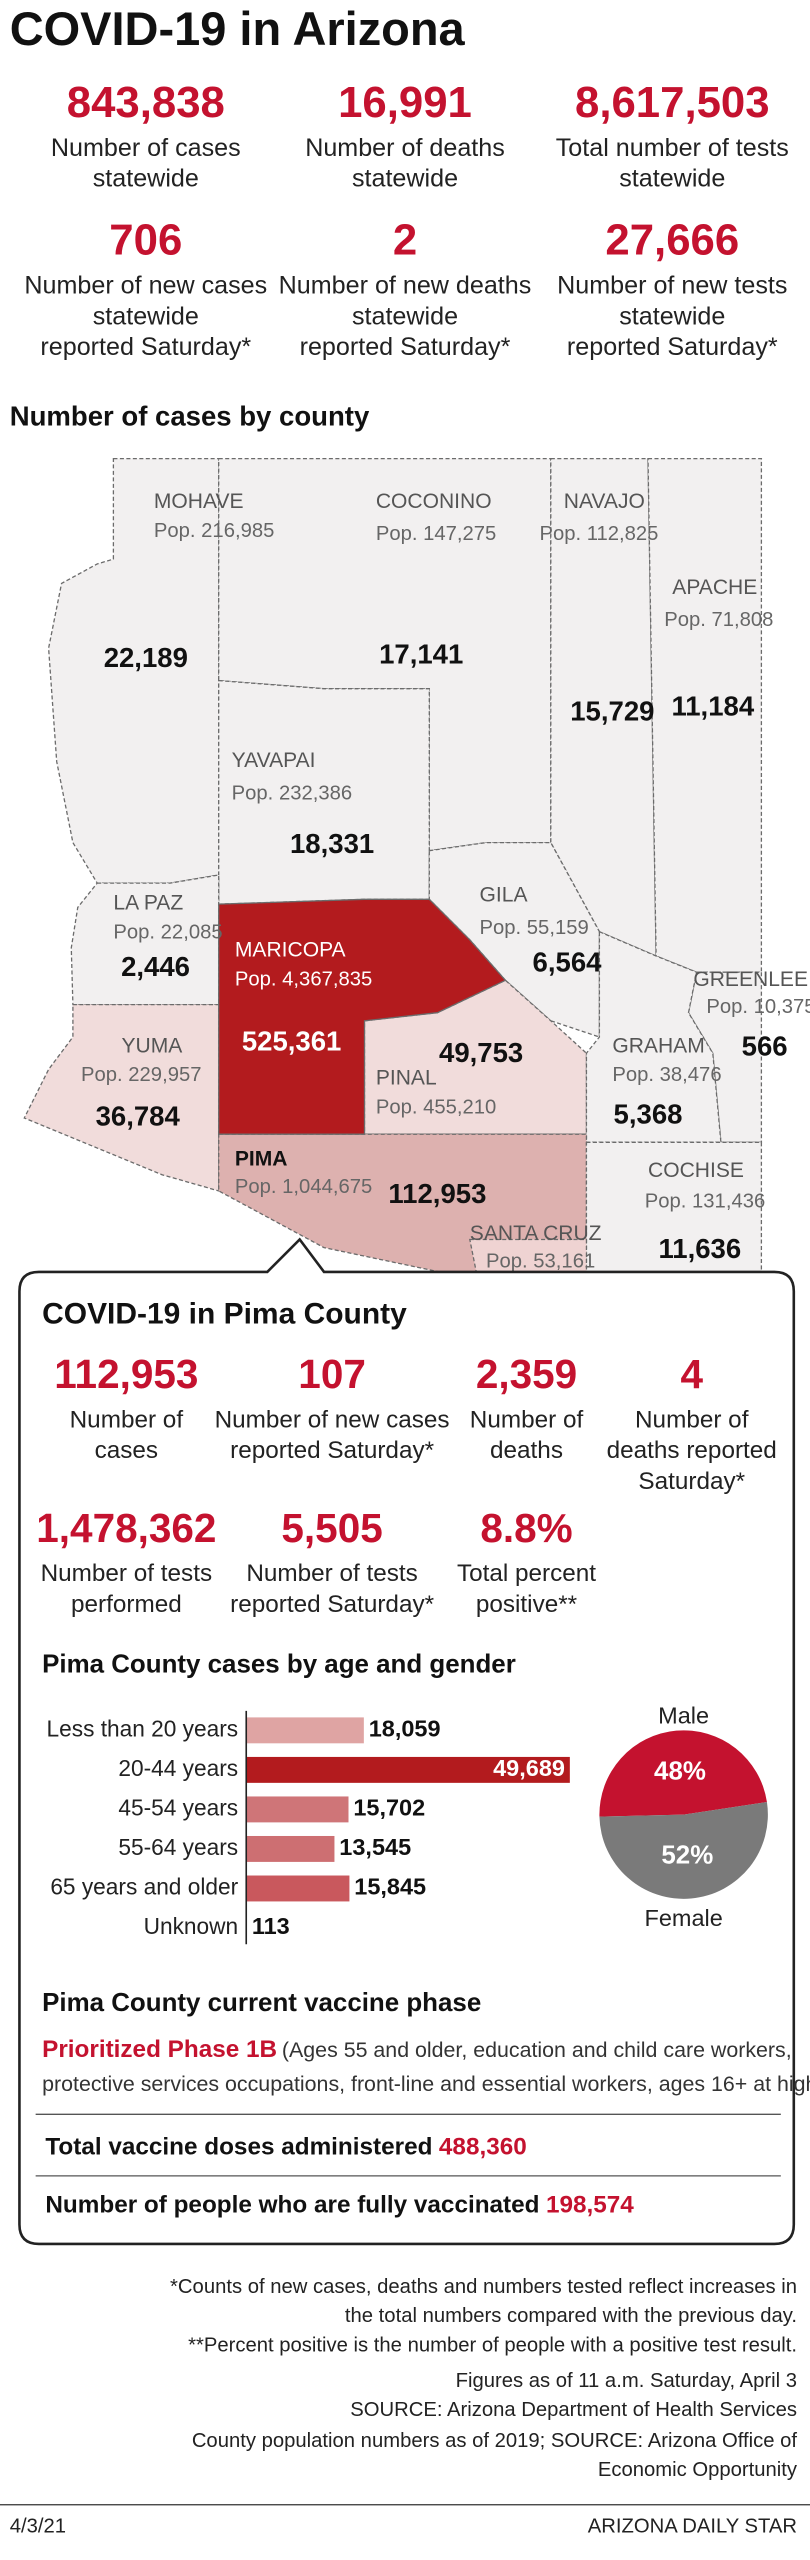  Describe the element at coordinates (648, 1114) in the screenshot. I see `county-cases: 5,368` at that location.